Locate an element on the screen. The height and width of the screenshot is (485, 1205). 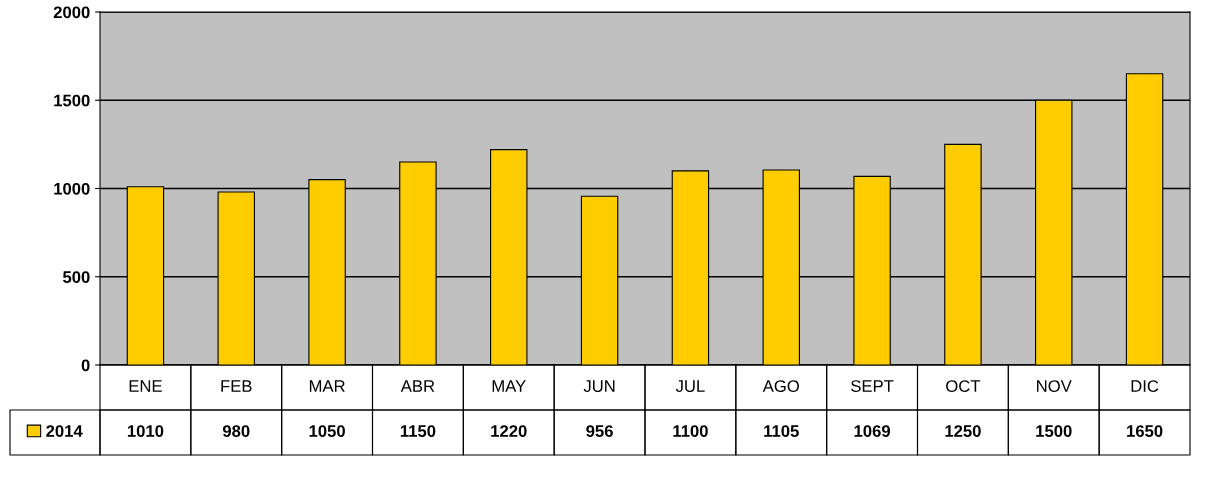
legend-label: 2014 is located at coordinates (64, 431).